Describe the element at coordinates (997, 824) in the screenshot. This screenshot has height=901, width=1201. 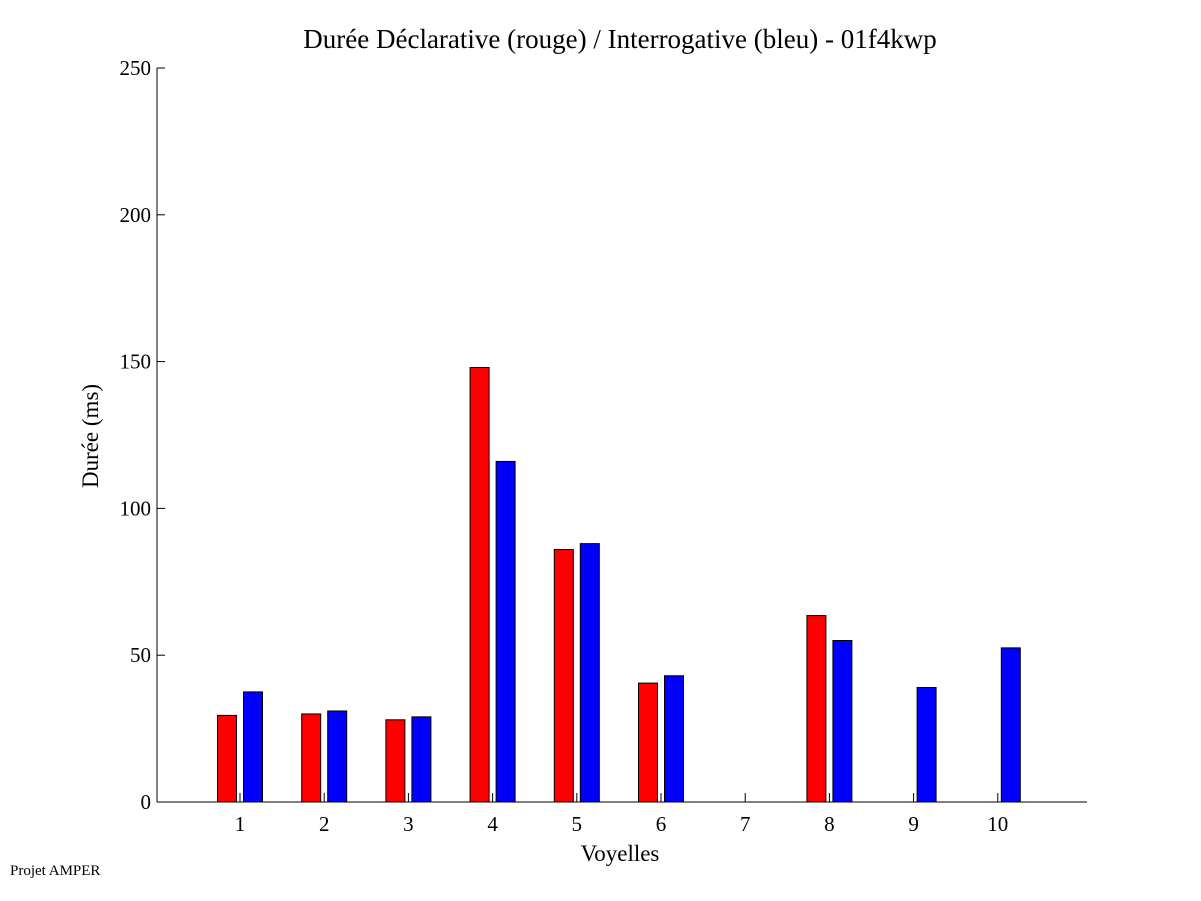
I see `x-tick-label: 10` at that location.